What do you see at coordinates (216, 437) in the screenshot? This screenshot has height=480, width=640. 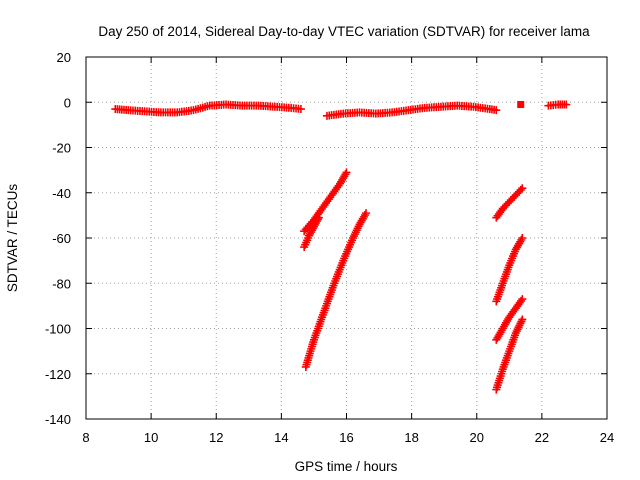 I see `x-tick-label: 12` at bounding box center [216, 437].